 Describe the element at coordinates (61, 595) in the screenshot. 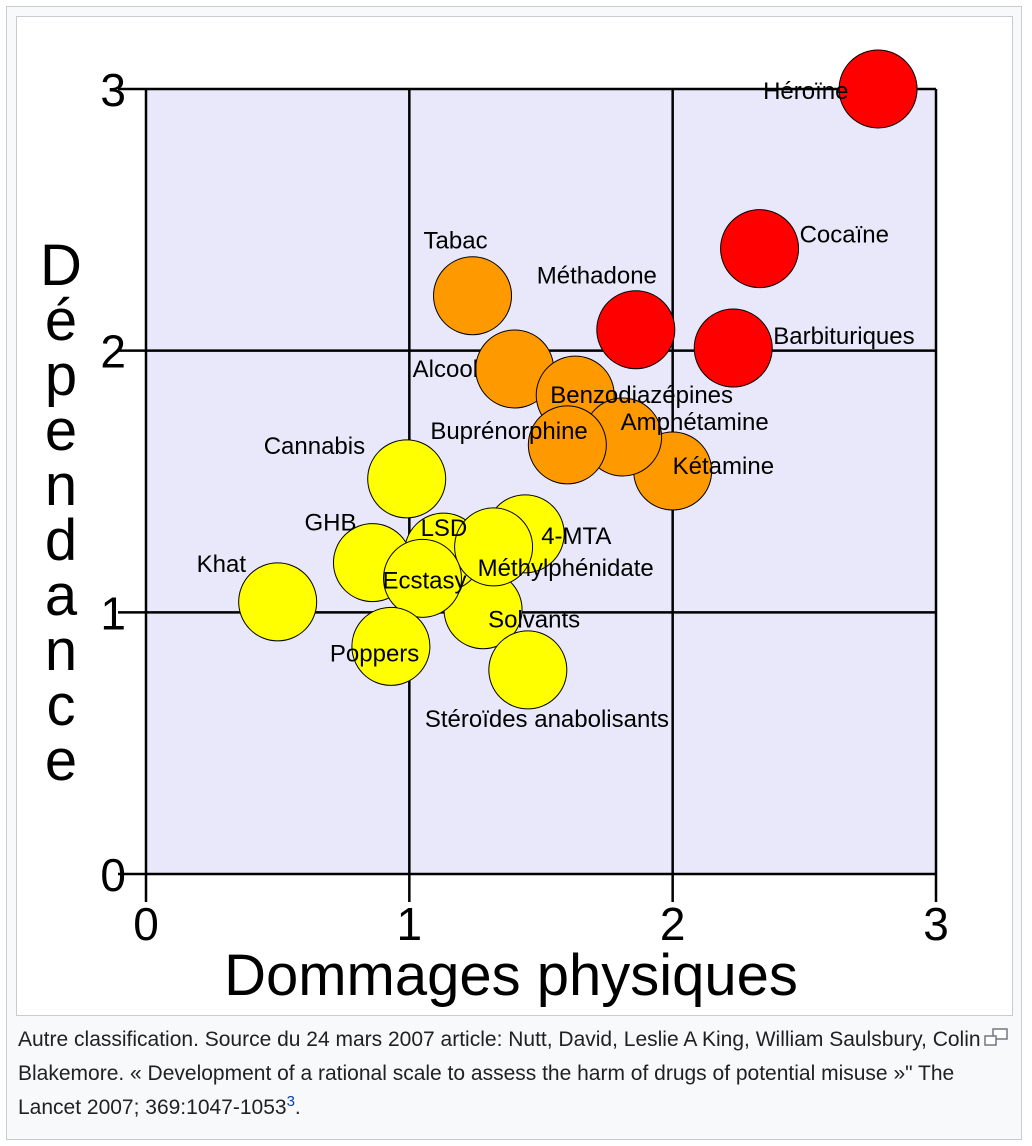

I see `y-axis-label-char: a` at that location.